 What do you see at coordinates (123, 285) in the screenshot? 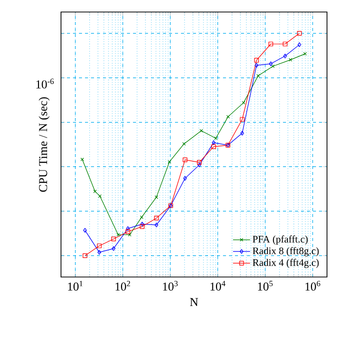
I see `x-tick-label: 10$^{2}$` at bounding box center [123, 285].